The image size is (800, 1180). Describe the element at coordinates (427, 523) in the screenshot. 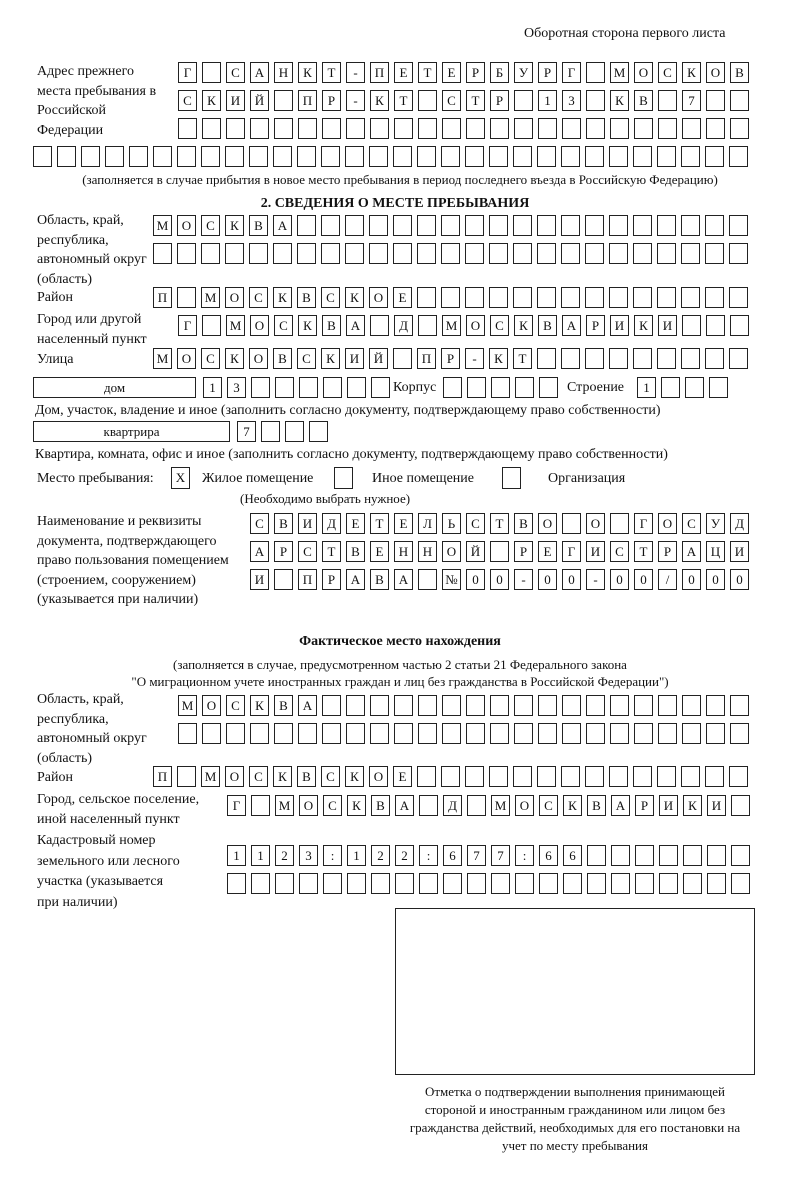

I see `char-cell: Л` at that location.